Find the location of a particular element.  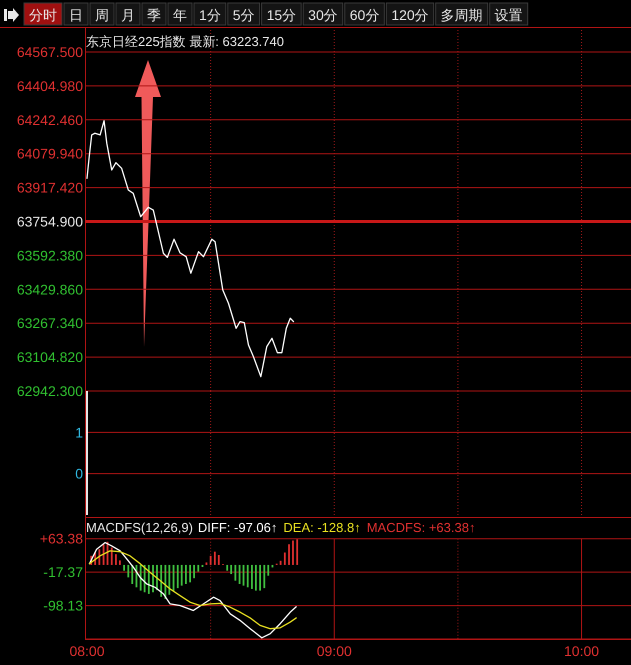

text: DEA: -128.8↑ is located at coordinates (322, 527).